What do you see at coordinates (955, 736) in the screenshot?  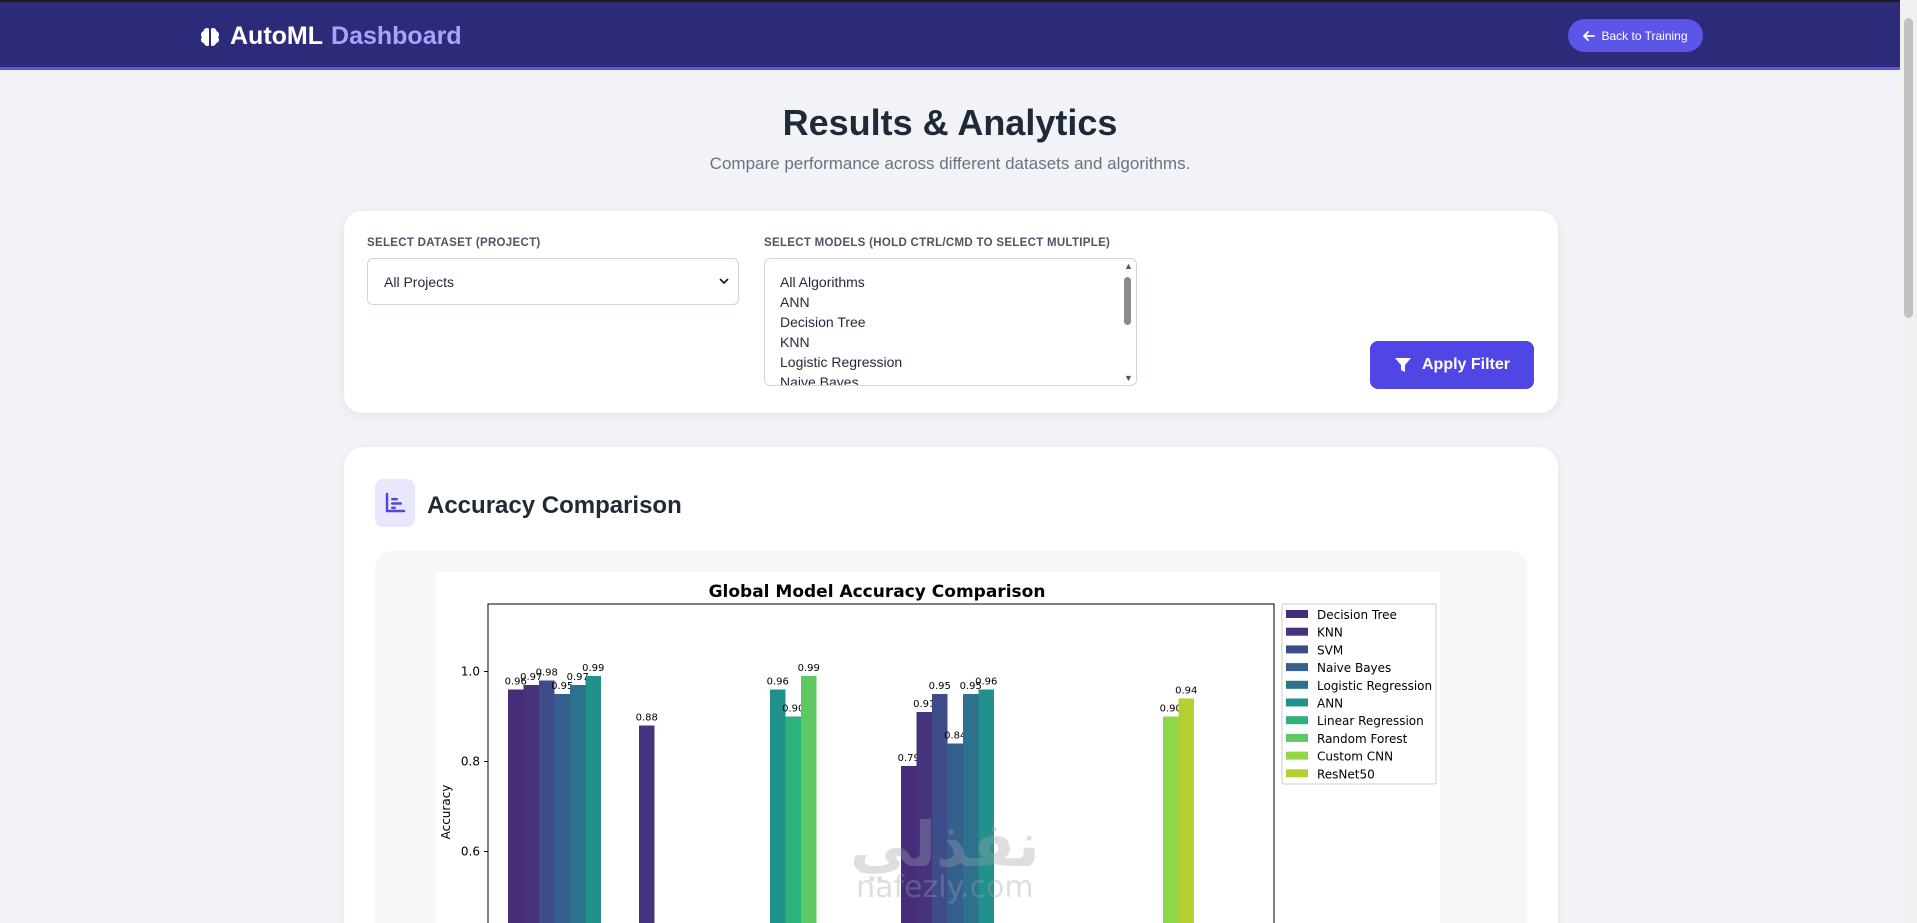 I see `bar-value-label: 0.84` at bounding box center [955, 736].